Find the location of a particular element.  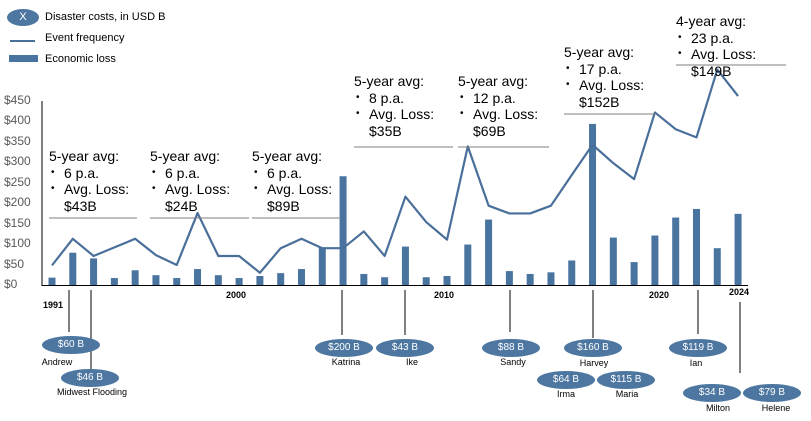

disaster-name: Sandy is located at coordinates (513, 362).